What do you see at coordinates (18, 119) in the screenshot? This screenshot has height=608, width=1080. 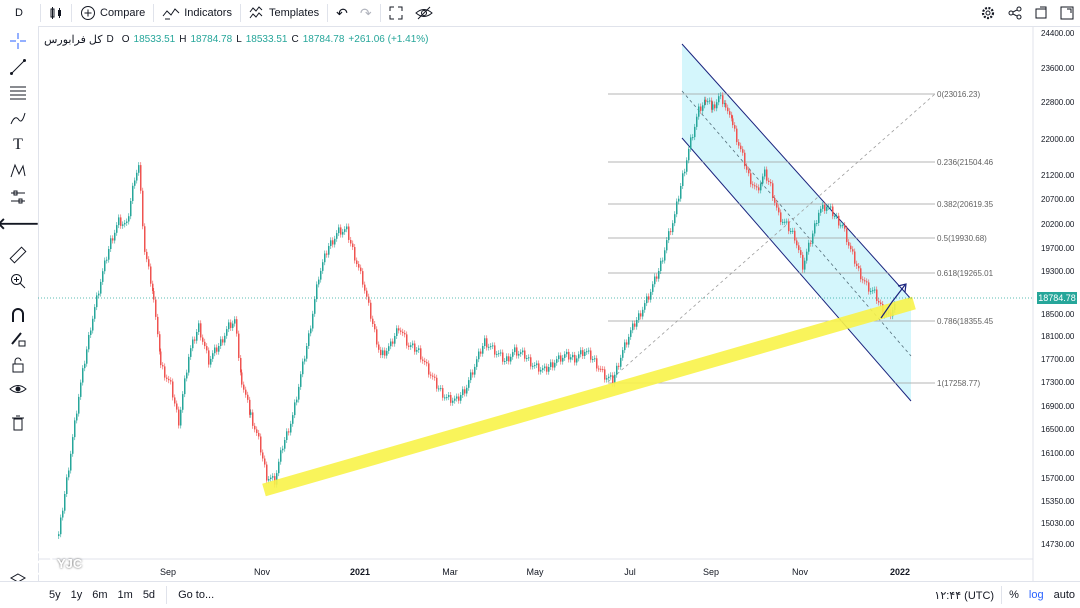 I see `brush-tool` at bounding box center [18, 119].